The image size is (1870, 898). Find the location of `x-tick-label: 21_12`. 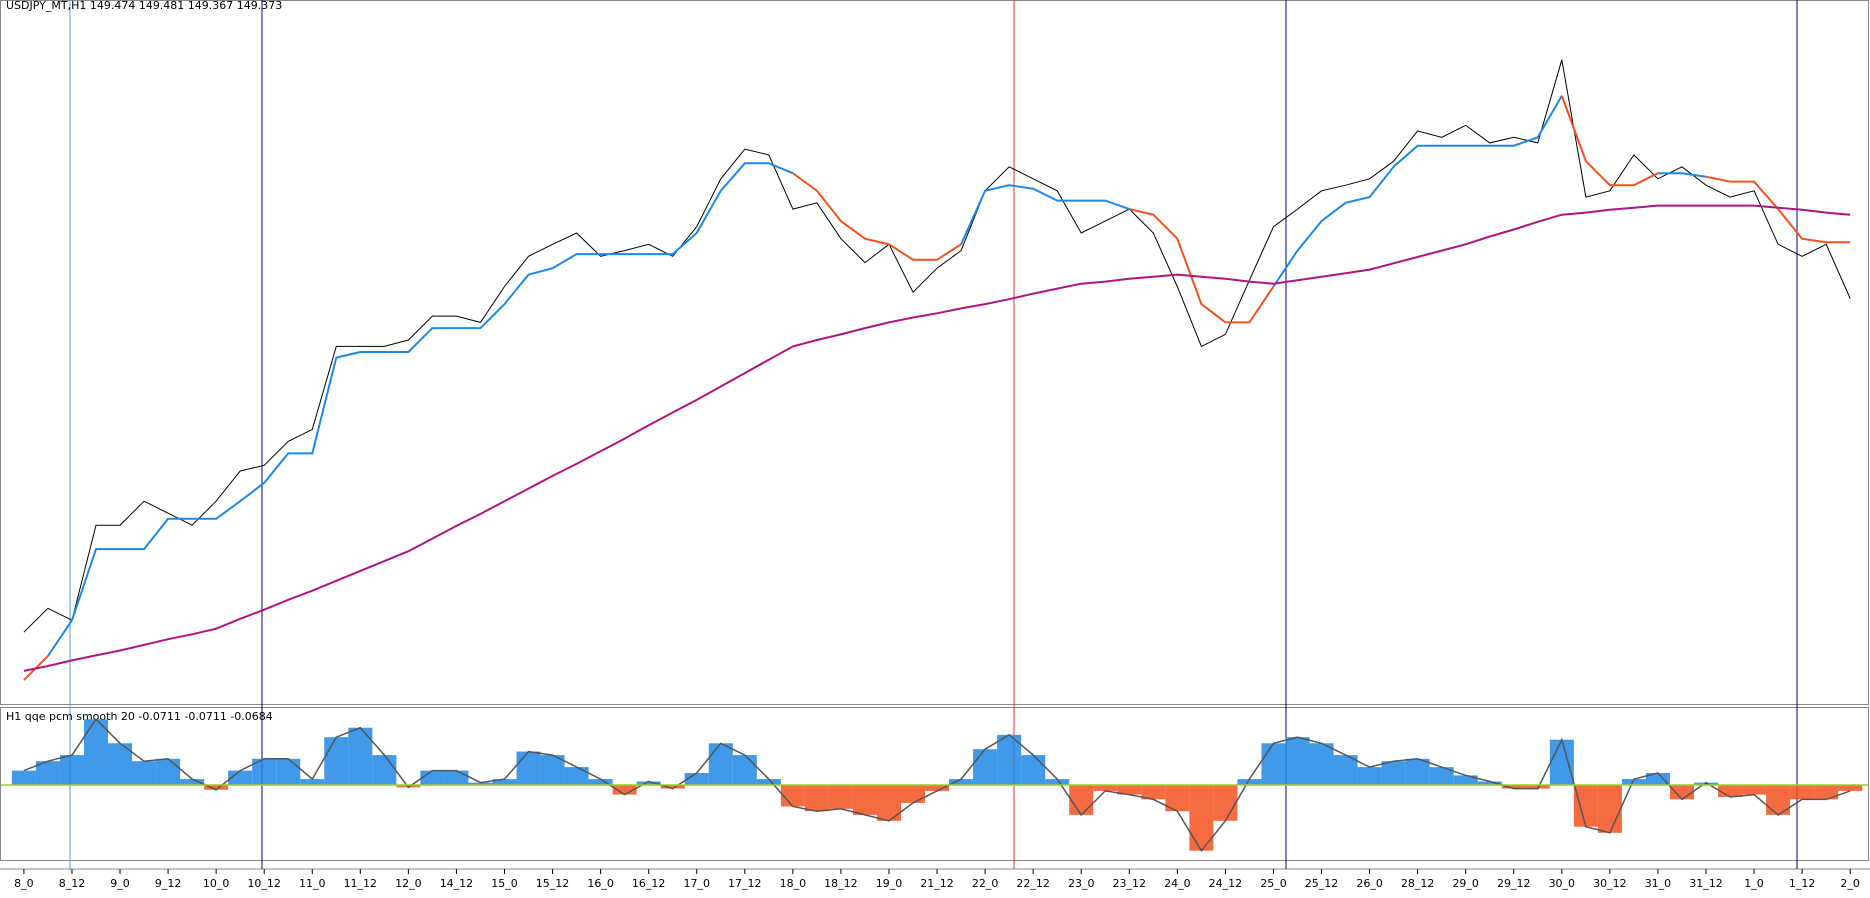

x-tick-label: 21_12 is located at coordinates (937, 883).